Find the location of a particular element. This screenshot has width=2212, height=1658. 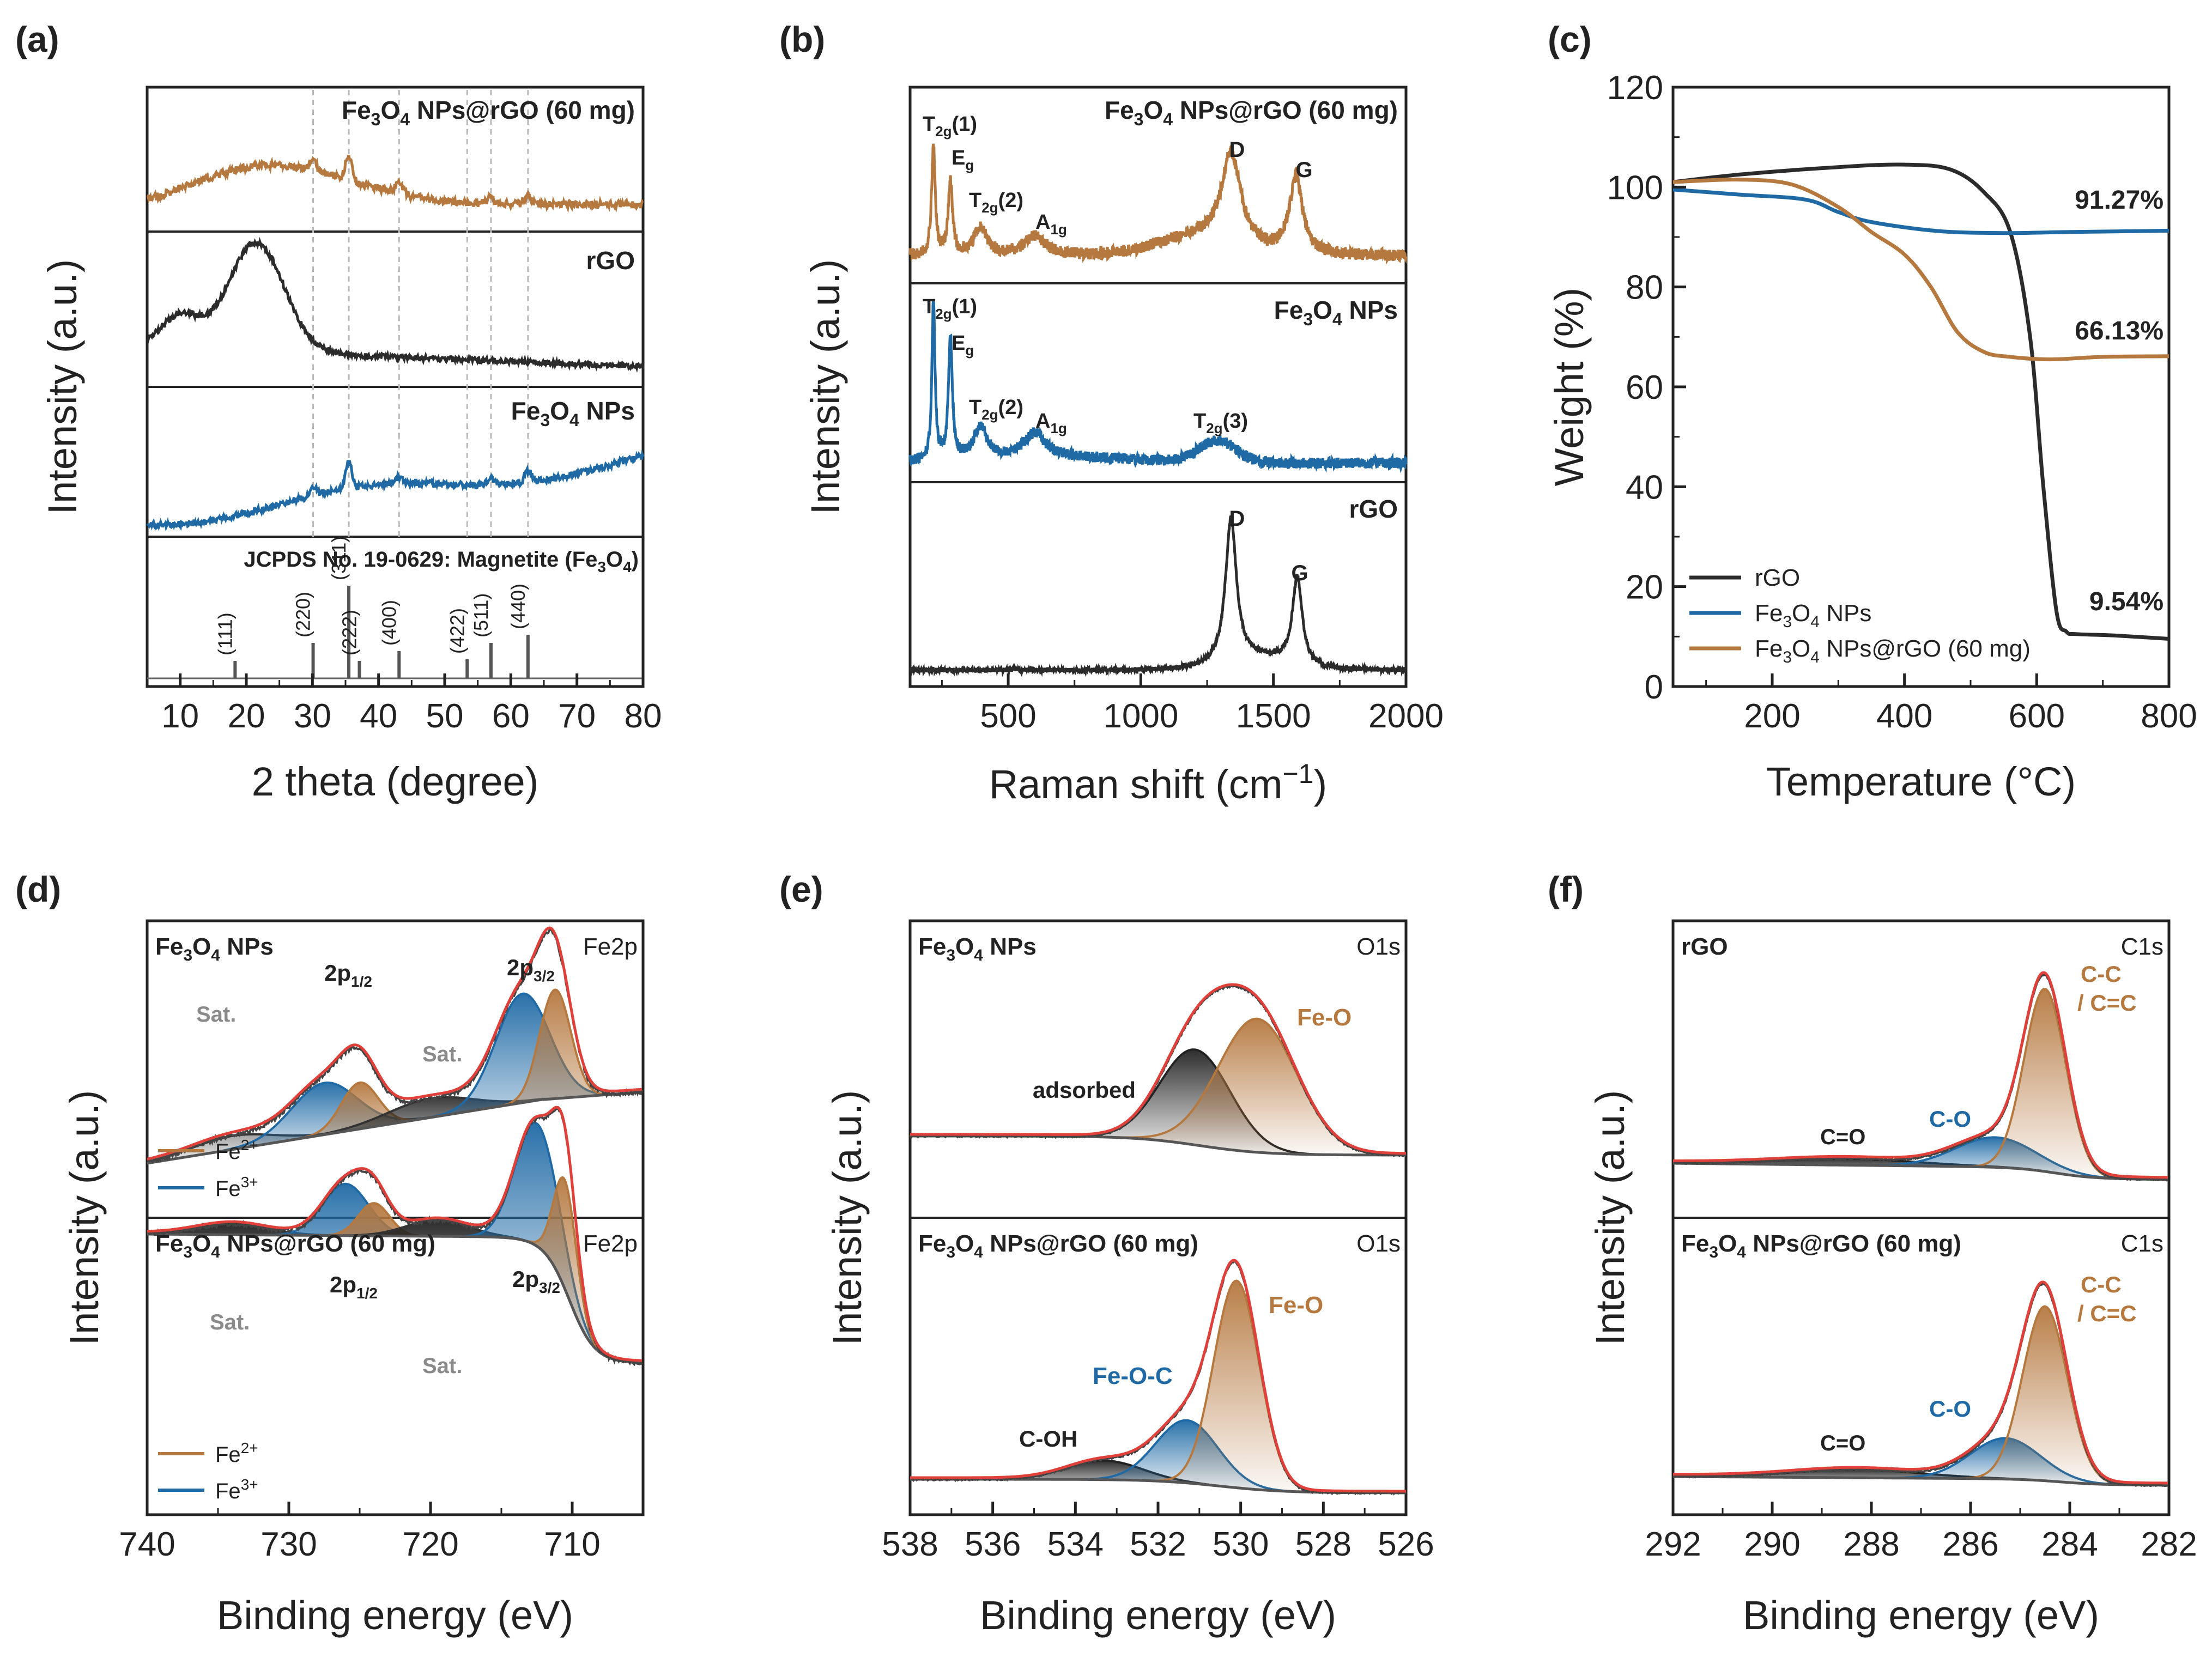

panel-b-comp-a1g-label: A1g is located at coordinates (1051, 224).